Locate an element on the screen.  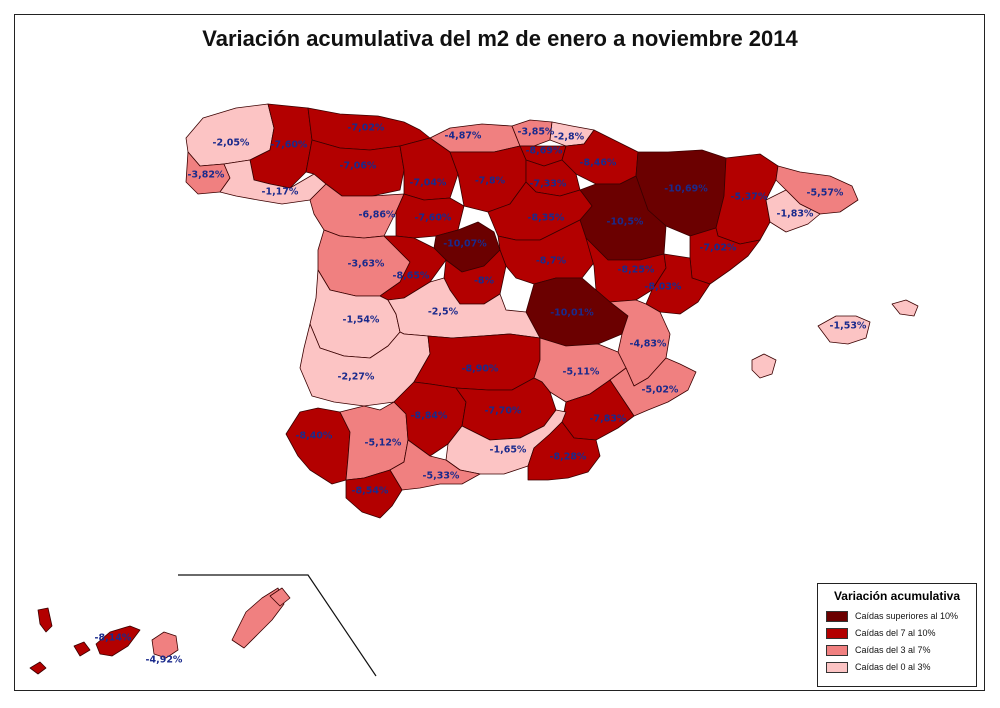
province-label-alicante: -5,02% is located at coordinates (660, 390).